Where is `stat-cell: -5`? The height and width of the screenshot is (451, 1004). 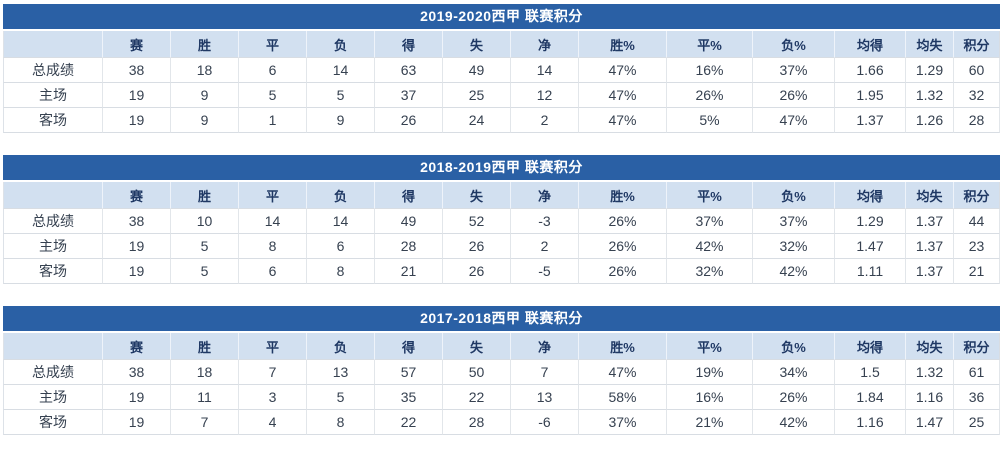
stat-cell: -5 is located at coordinates (545, 271).